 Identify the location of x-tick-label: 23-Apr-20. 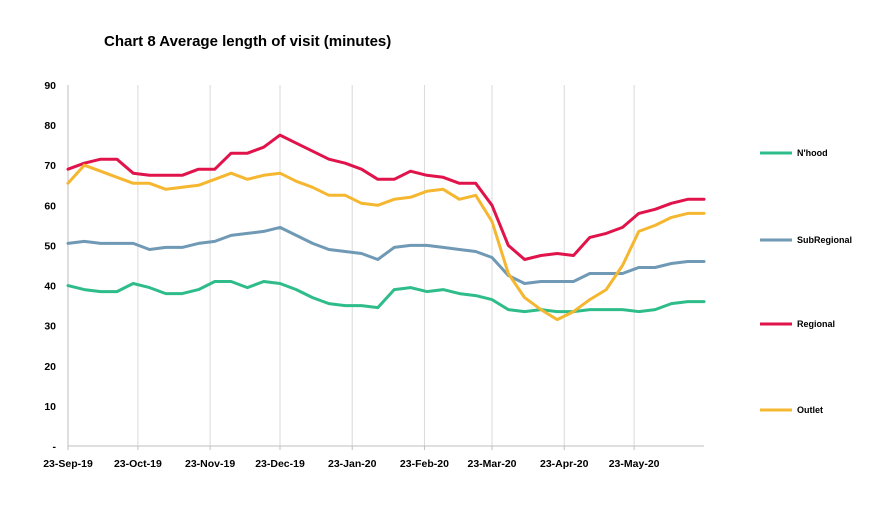
(564, 464).